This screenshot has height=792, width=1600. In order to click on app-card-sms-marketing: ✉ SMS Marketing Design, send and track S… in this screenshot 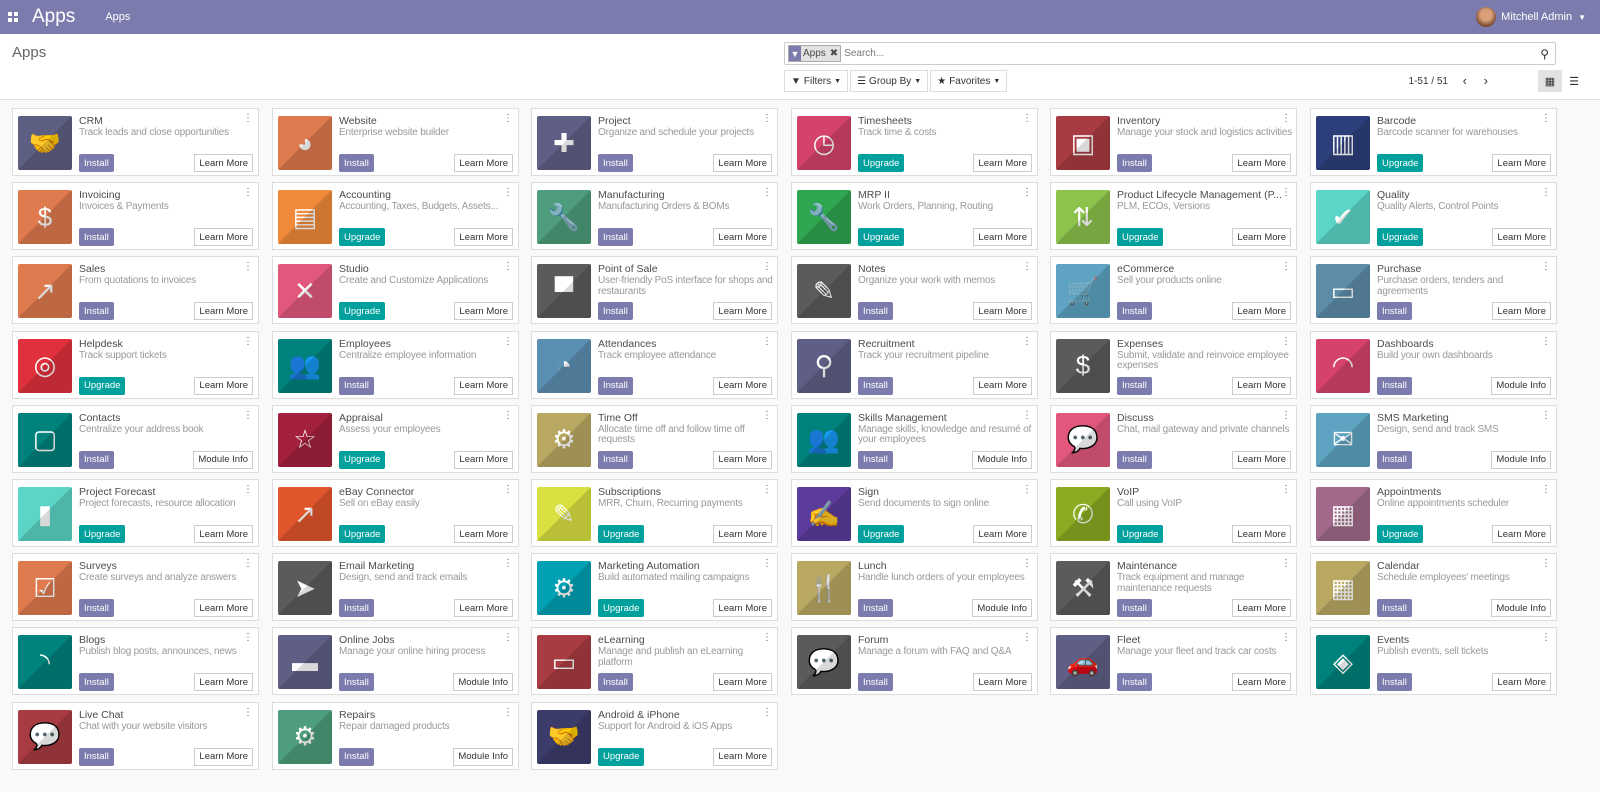, I will do `click(1433, 438)`.